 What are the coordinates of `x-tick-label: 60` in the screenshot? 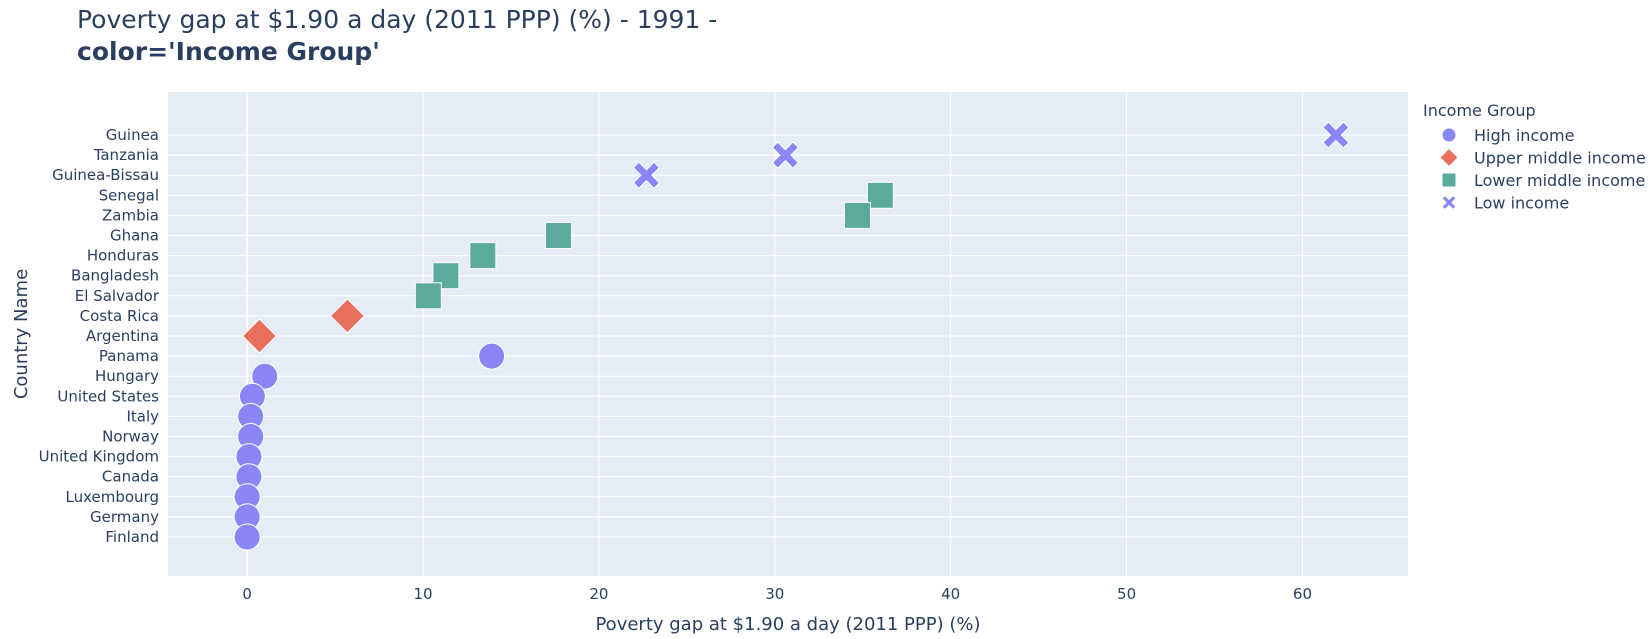 It's located at (1302, 594).